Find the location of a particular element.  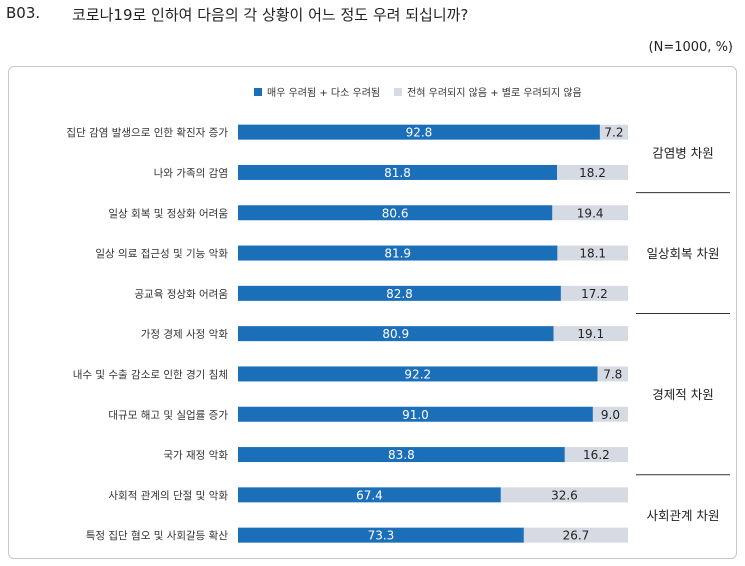

category-label: 공교육 정상화 어려움 is located at coordinates (181, 294).